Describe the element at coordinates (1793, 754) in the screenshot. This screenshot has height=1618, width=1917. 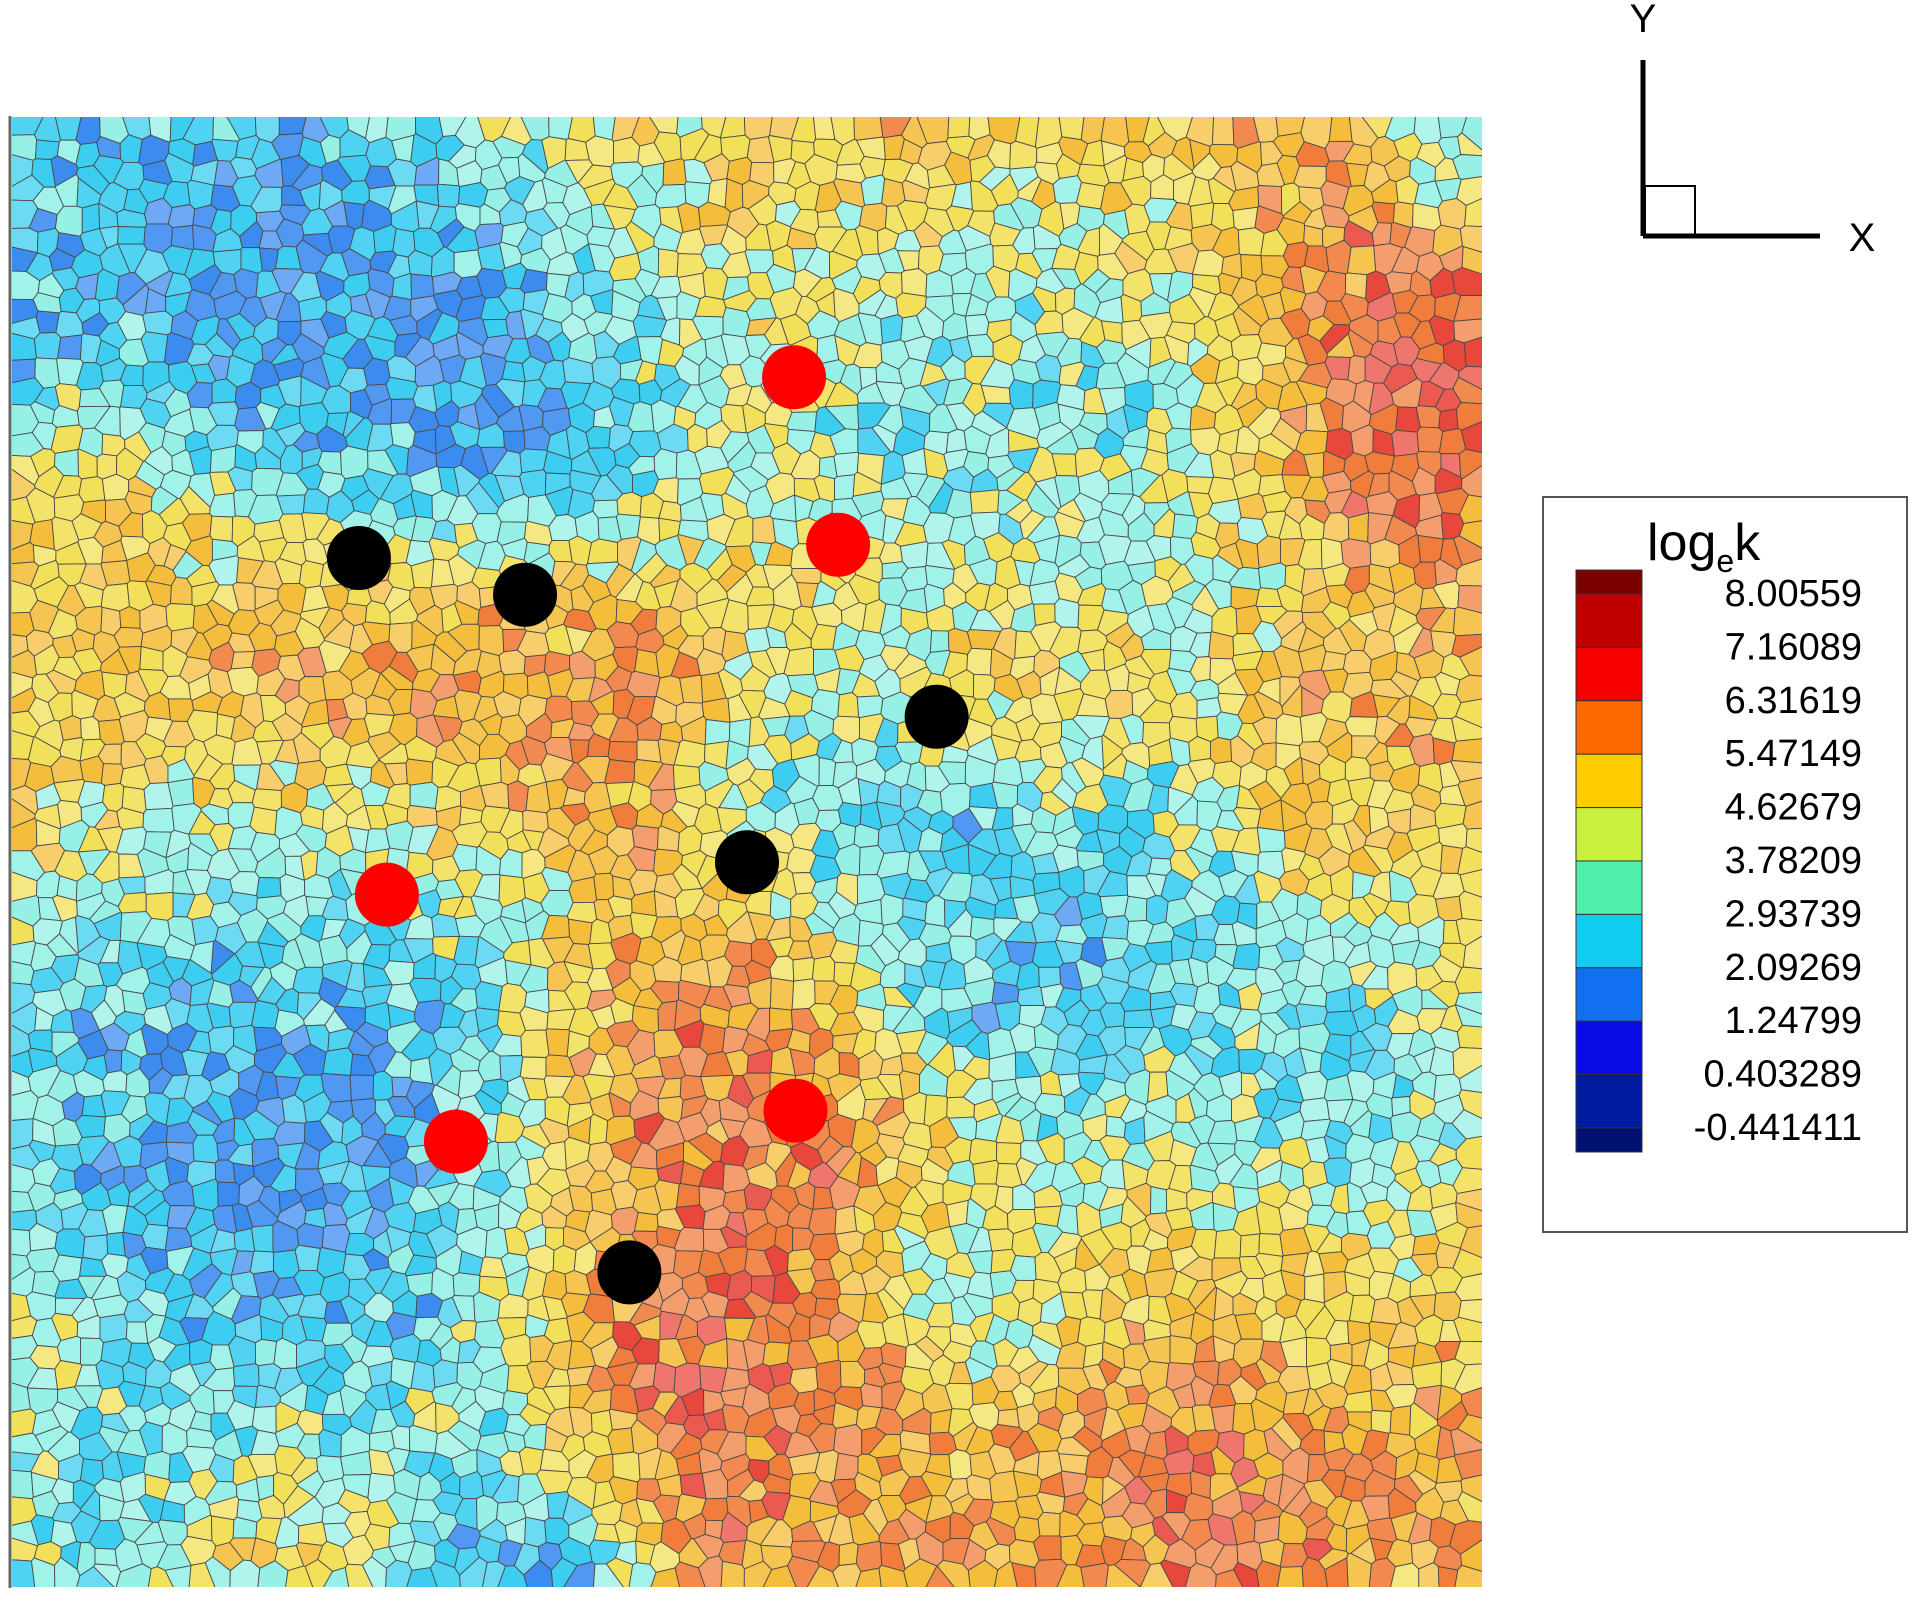
I see `legend-level-label: 5.47149` at that location.